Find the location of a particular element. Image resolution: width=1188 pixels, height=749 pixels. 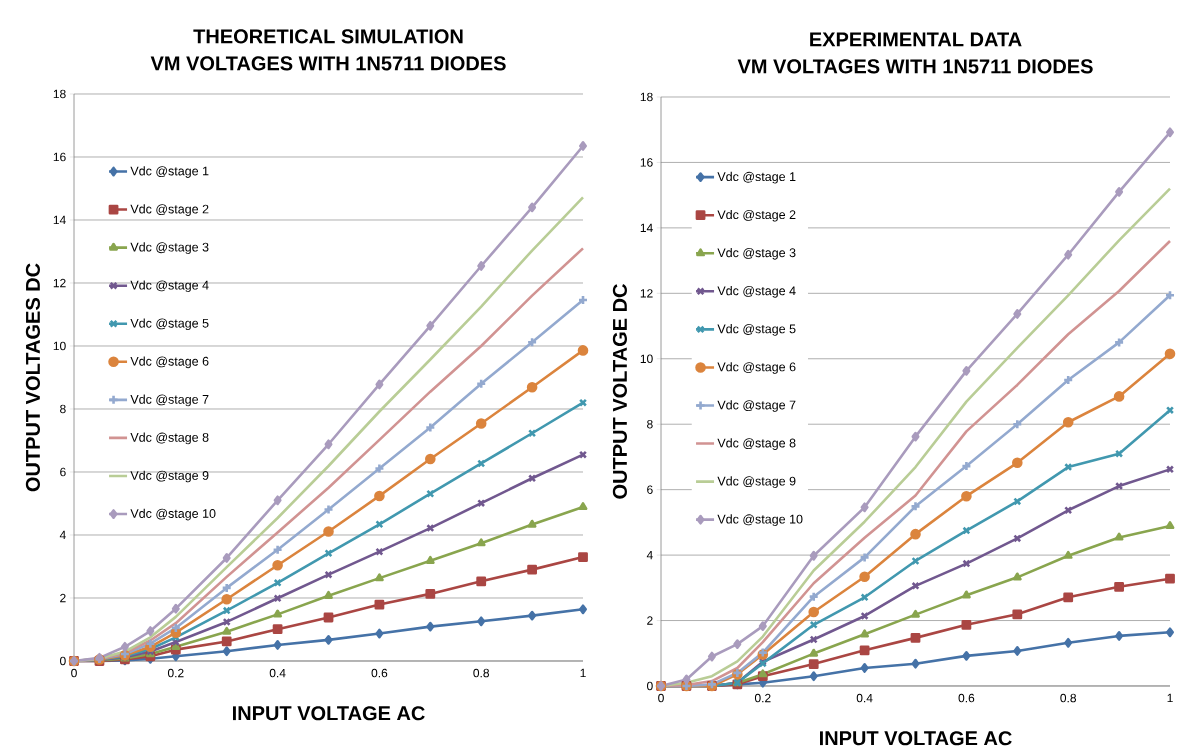

y-axis-title: OUTPUT VOLTAGES DC is located at coordinates (32, 377).